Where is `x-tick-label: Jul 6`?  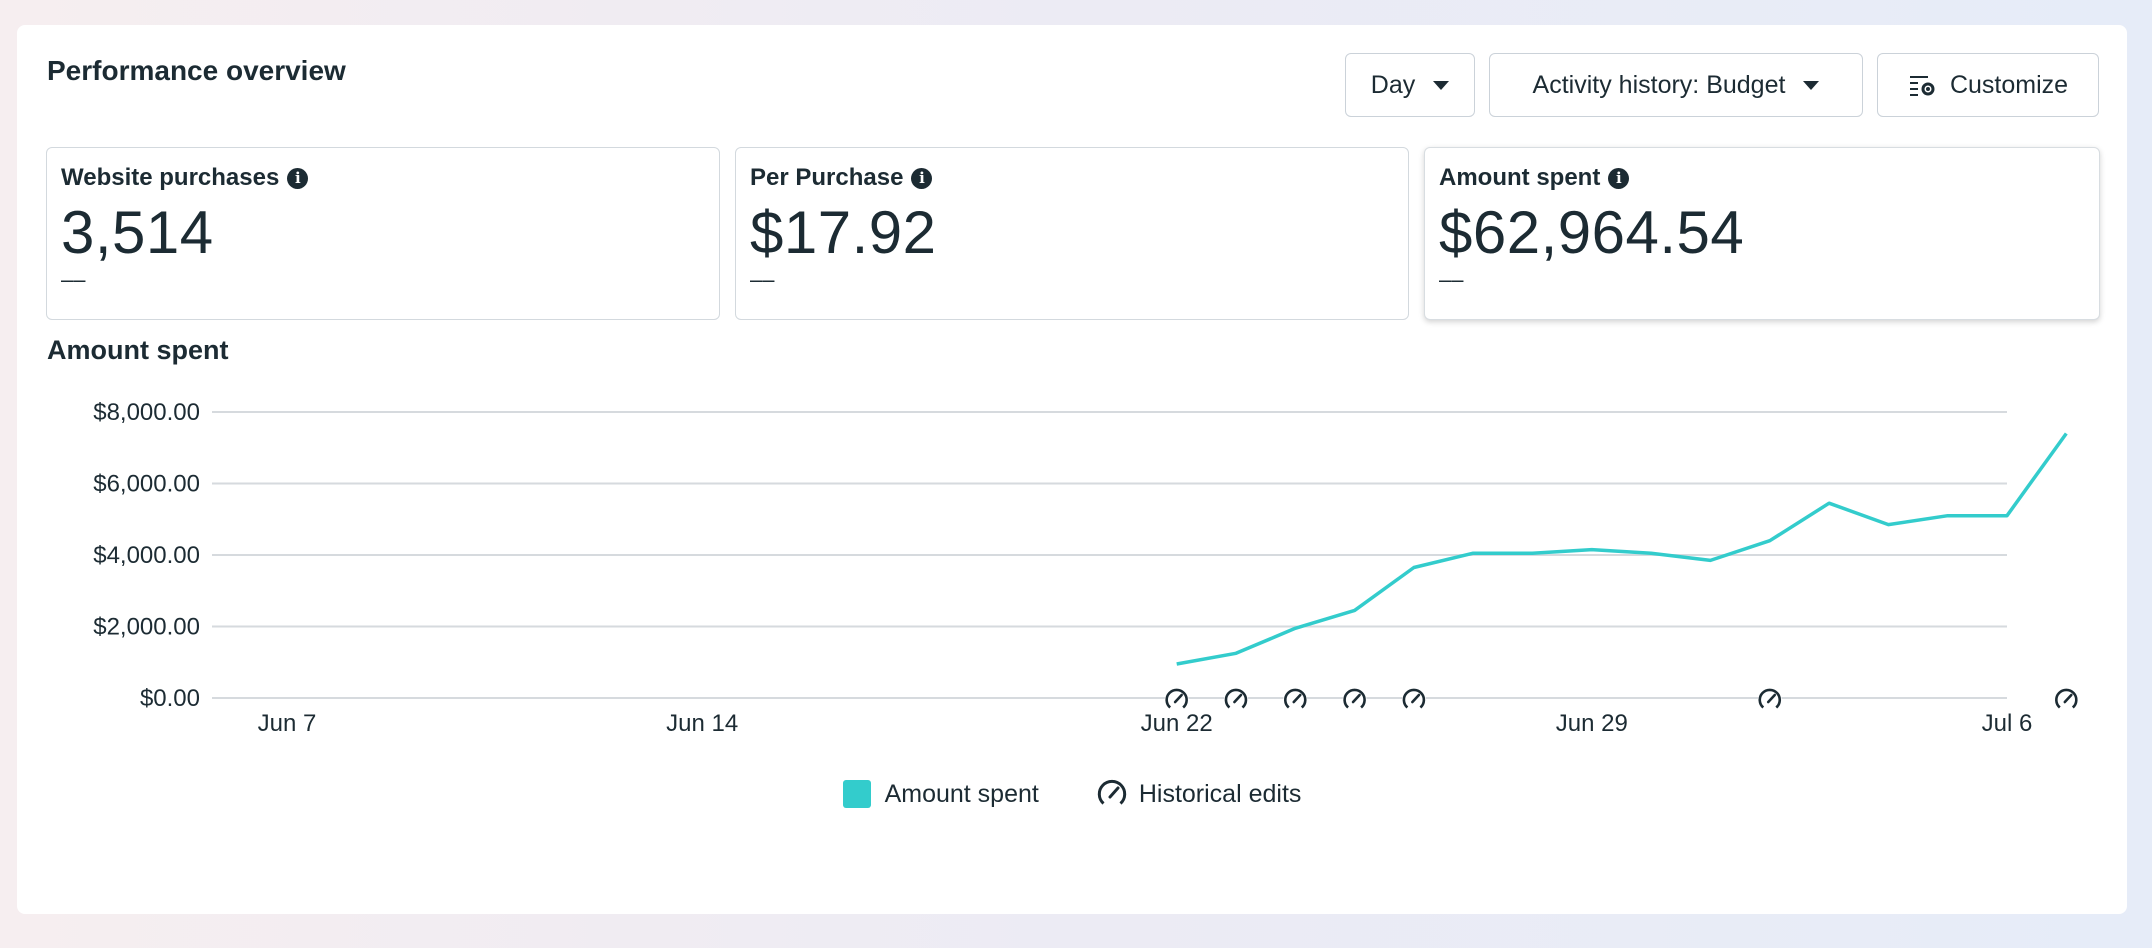 x-tick-label: Jul 6 is located at coordinates (2007, 723).